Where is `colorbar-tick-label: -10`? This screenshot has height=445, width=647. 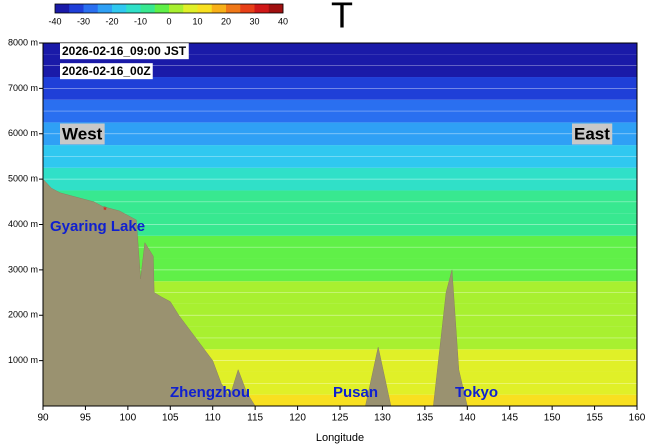 colorbar-tick-label: -10 is located at coordinates (140, 21).